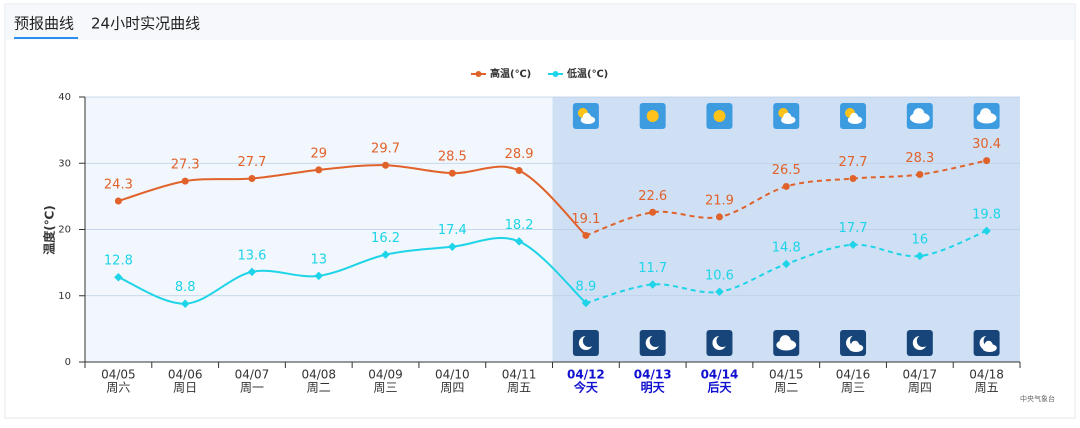 This screenshot has height=428, width=1080. Describe the element at coordinates (64, 163) in the screenshot. I see `y-tick-label: 30` at that location.